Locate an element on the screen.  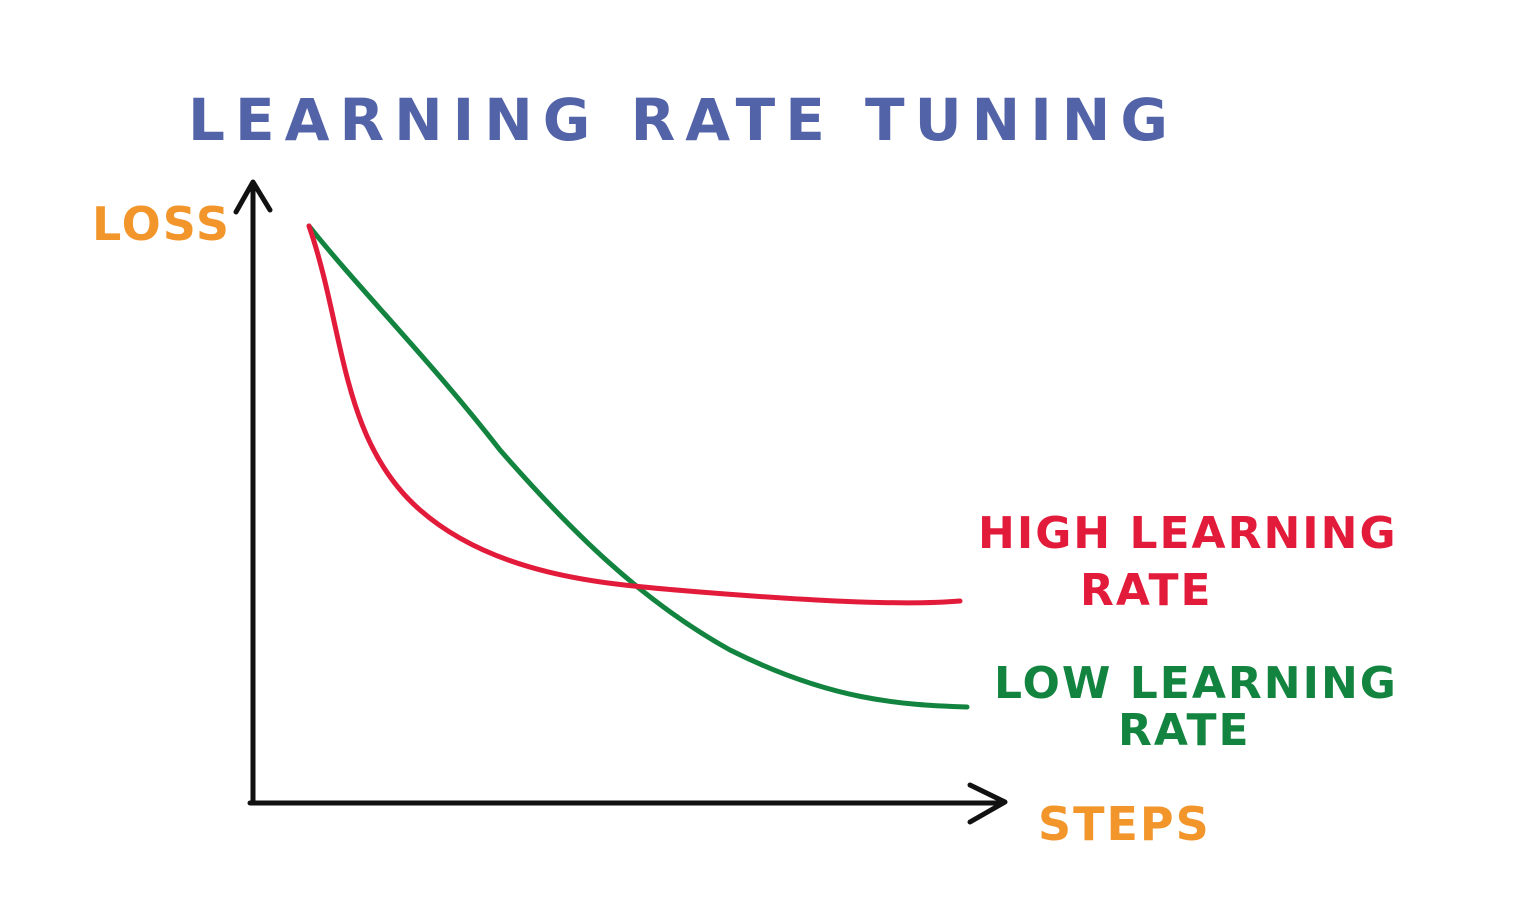
y-axis-arrowhead-icon is located at coordinates (253, 197).